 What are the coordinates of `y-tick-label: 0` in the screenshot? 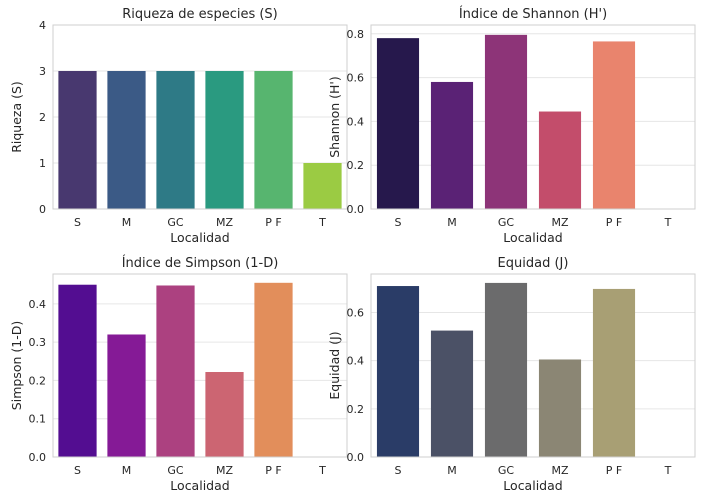 It's located at (42, 209).